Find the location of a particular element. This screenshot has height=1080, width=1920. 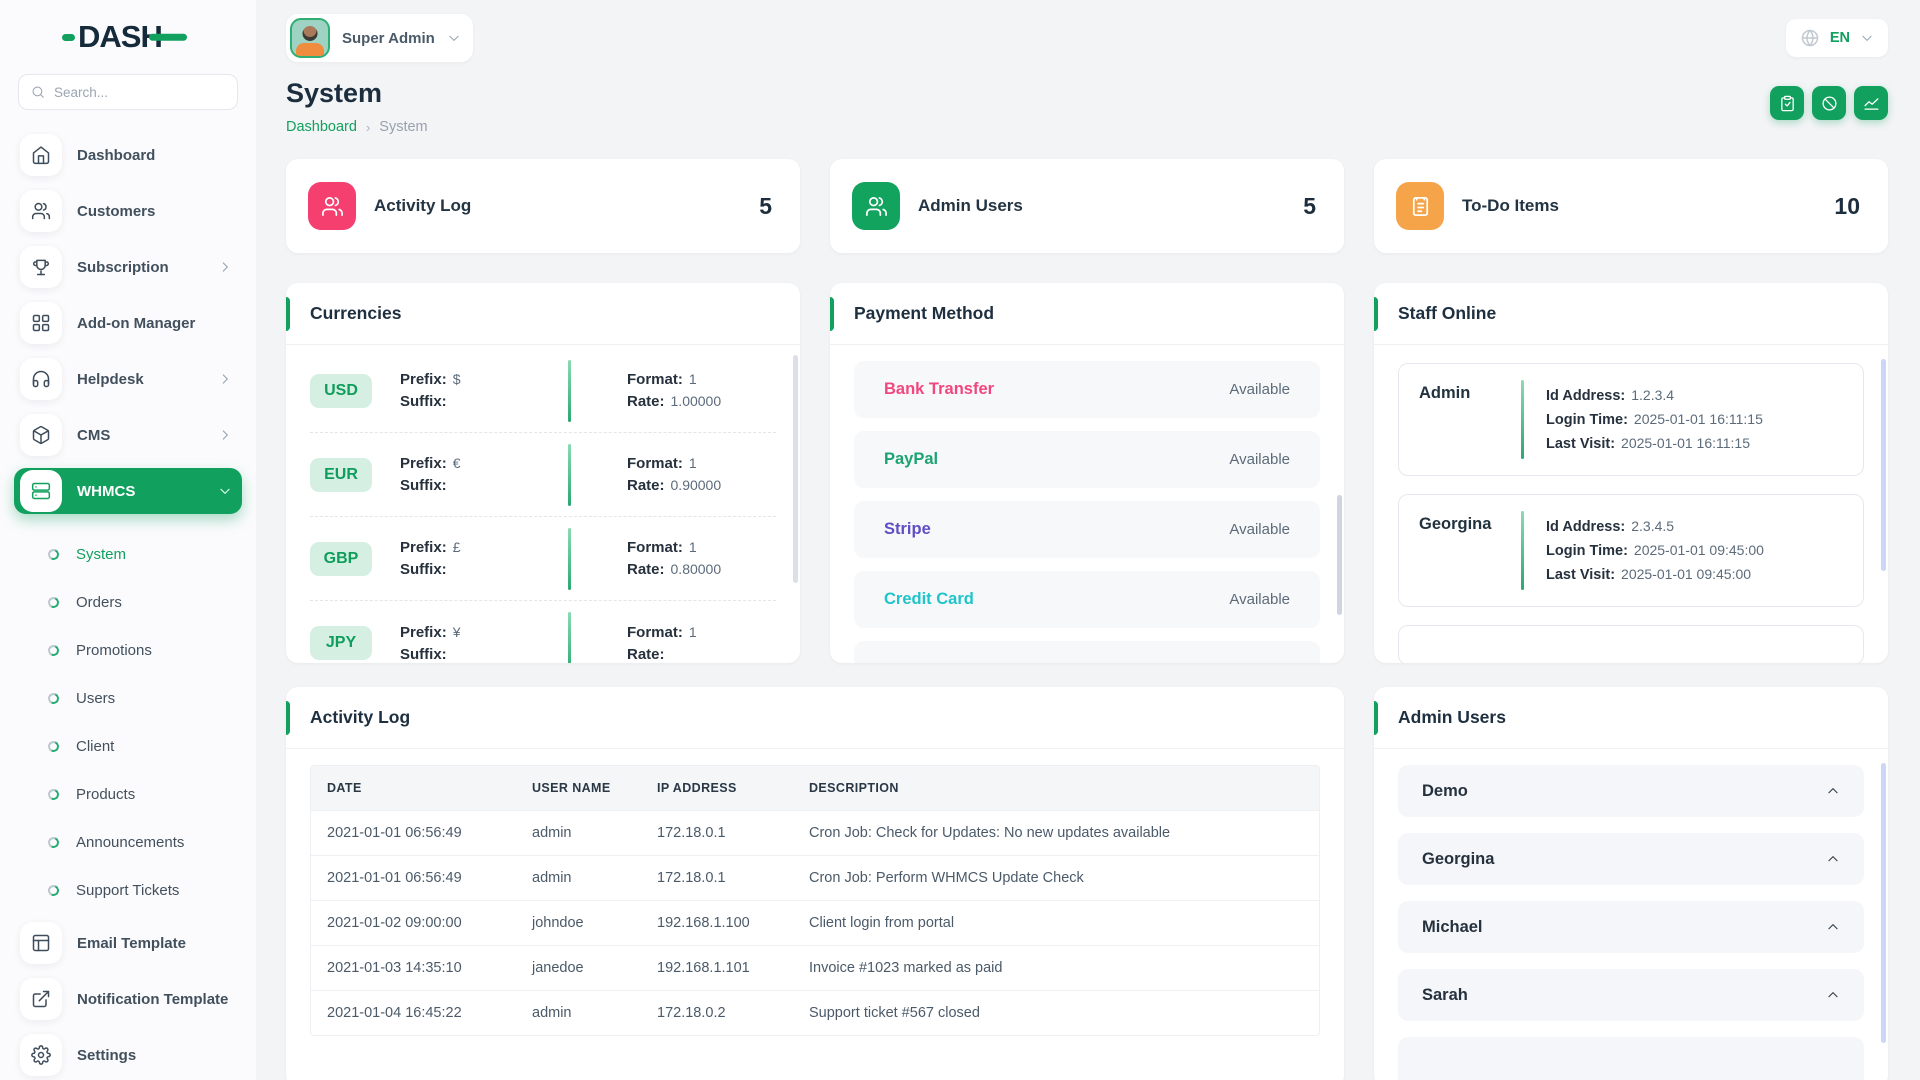

accordion-row-georgina: Georgina is located at coordinates (1631, 859).